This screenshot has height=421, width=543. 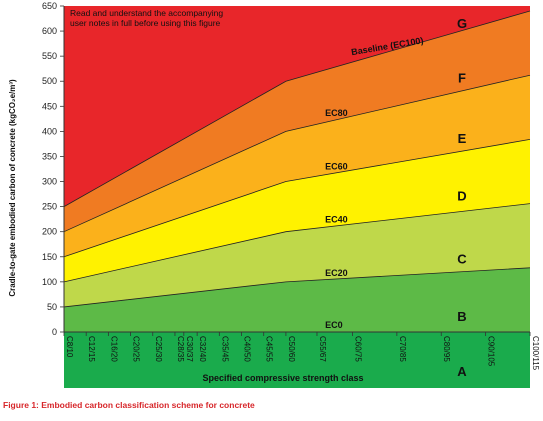 What do you see at coordinates (49, 182) in the screenshot?
I see `y-tick-label-300: 300` at bounding box center [49, 182].